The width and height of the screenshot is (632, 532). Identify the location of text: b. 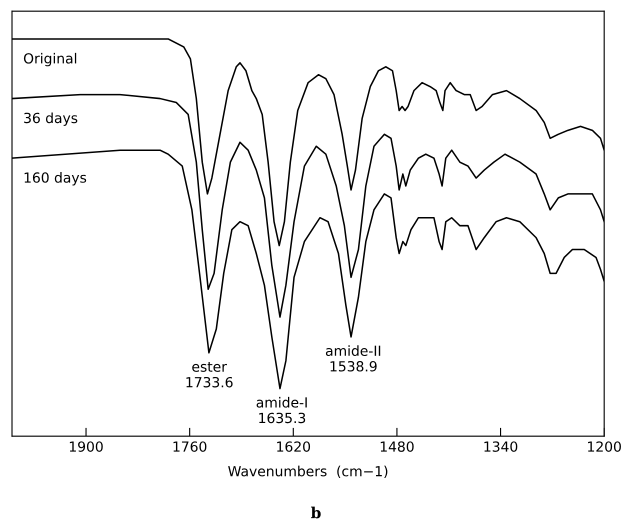
(316, 512).